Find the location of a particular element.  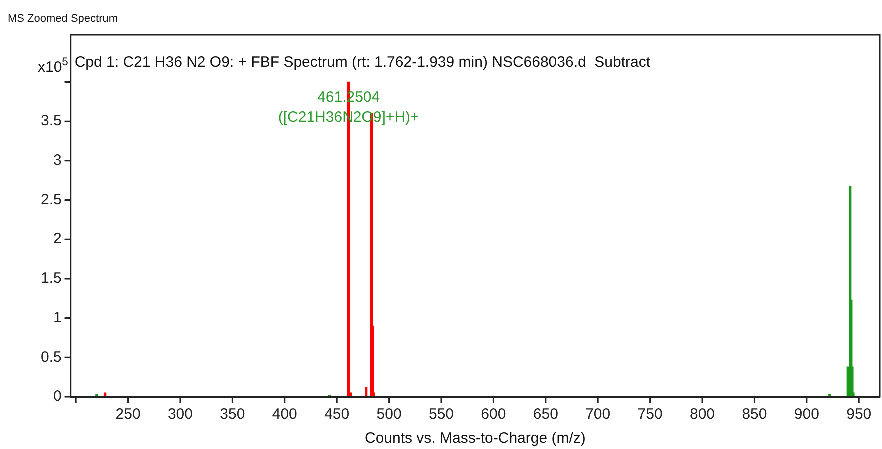

x-tick-label: 900 is located at coordinates (807, 415).